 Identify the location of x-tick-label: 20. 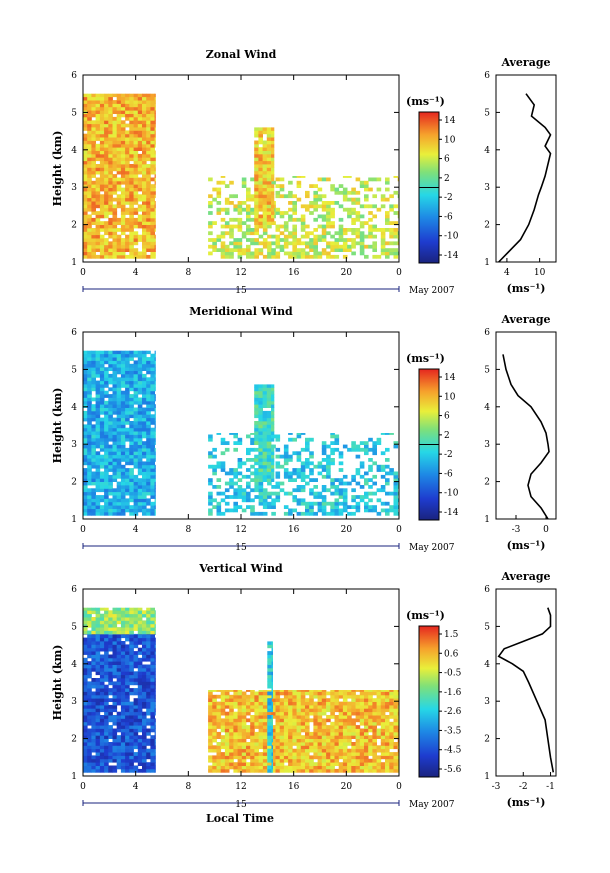
(347, 530).